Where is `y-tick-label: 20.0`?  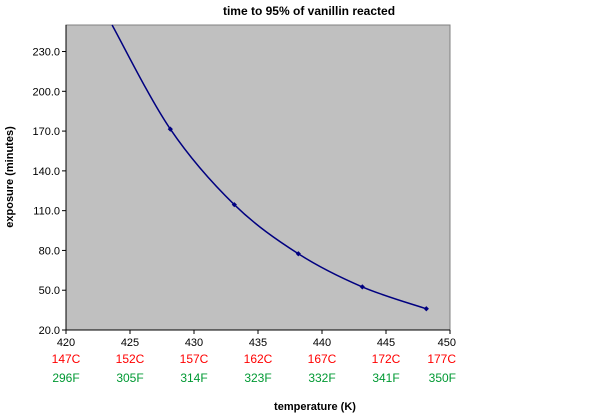
y-tick-label: 20.0 is located at coordinates (49, 331).